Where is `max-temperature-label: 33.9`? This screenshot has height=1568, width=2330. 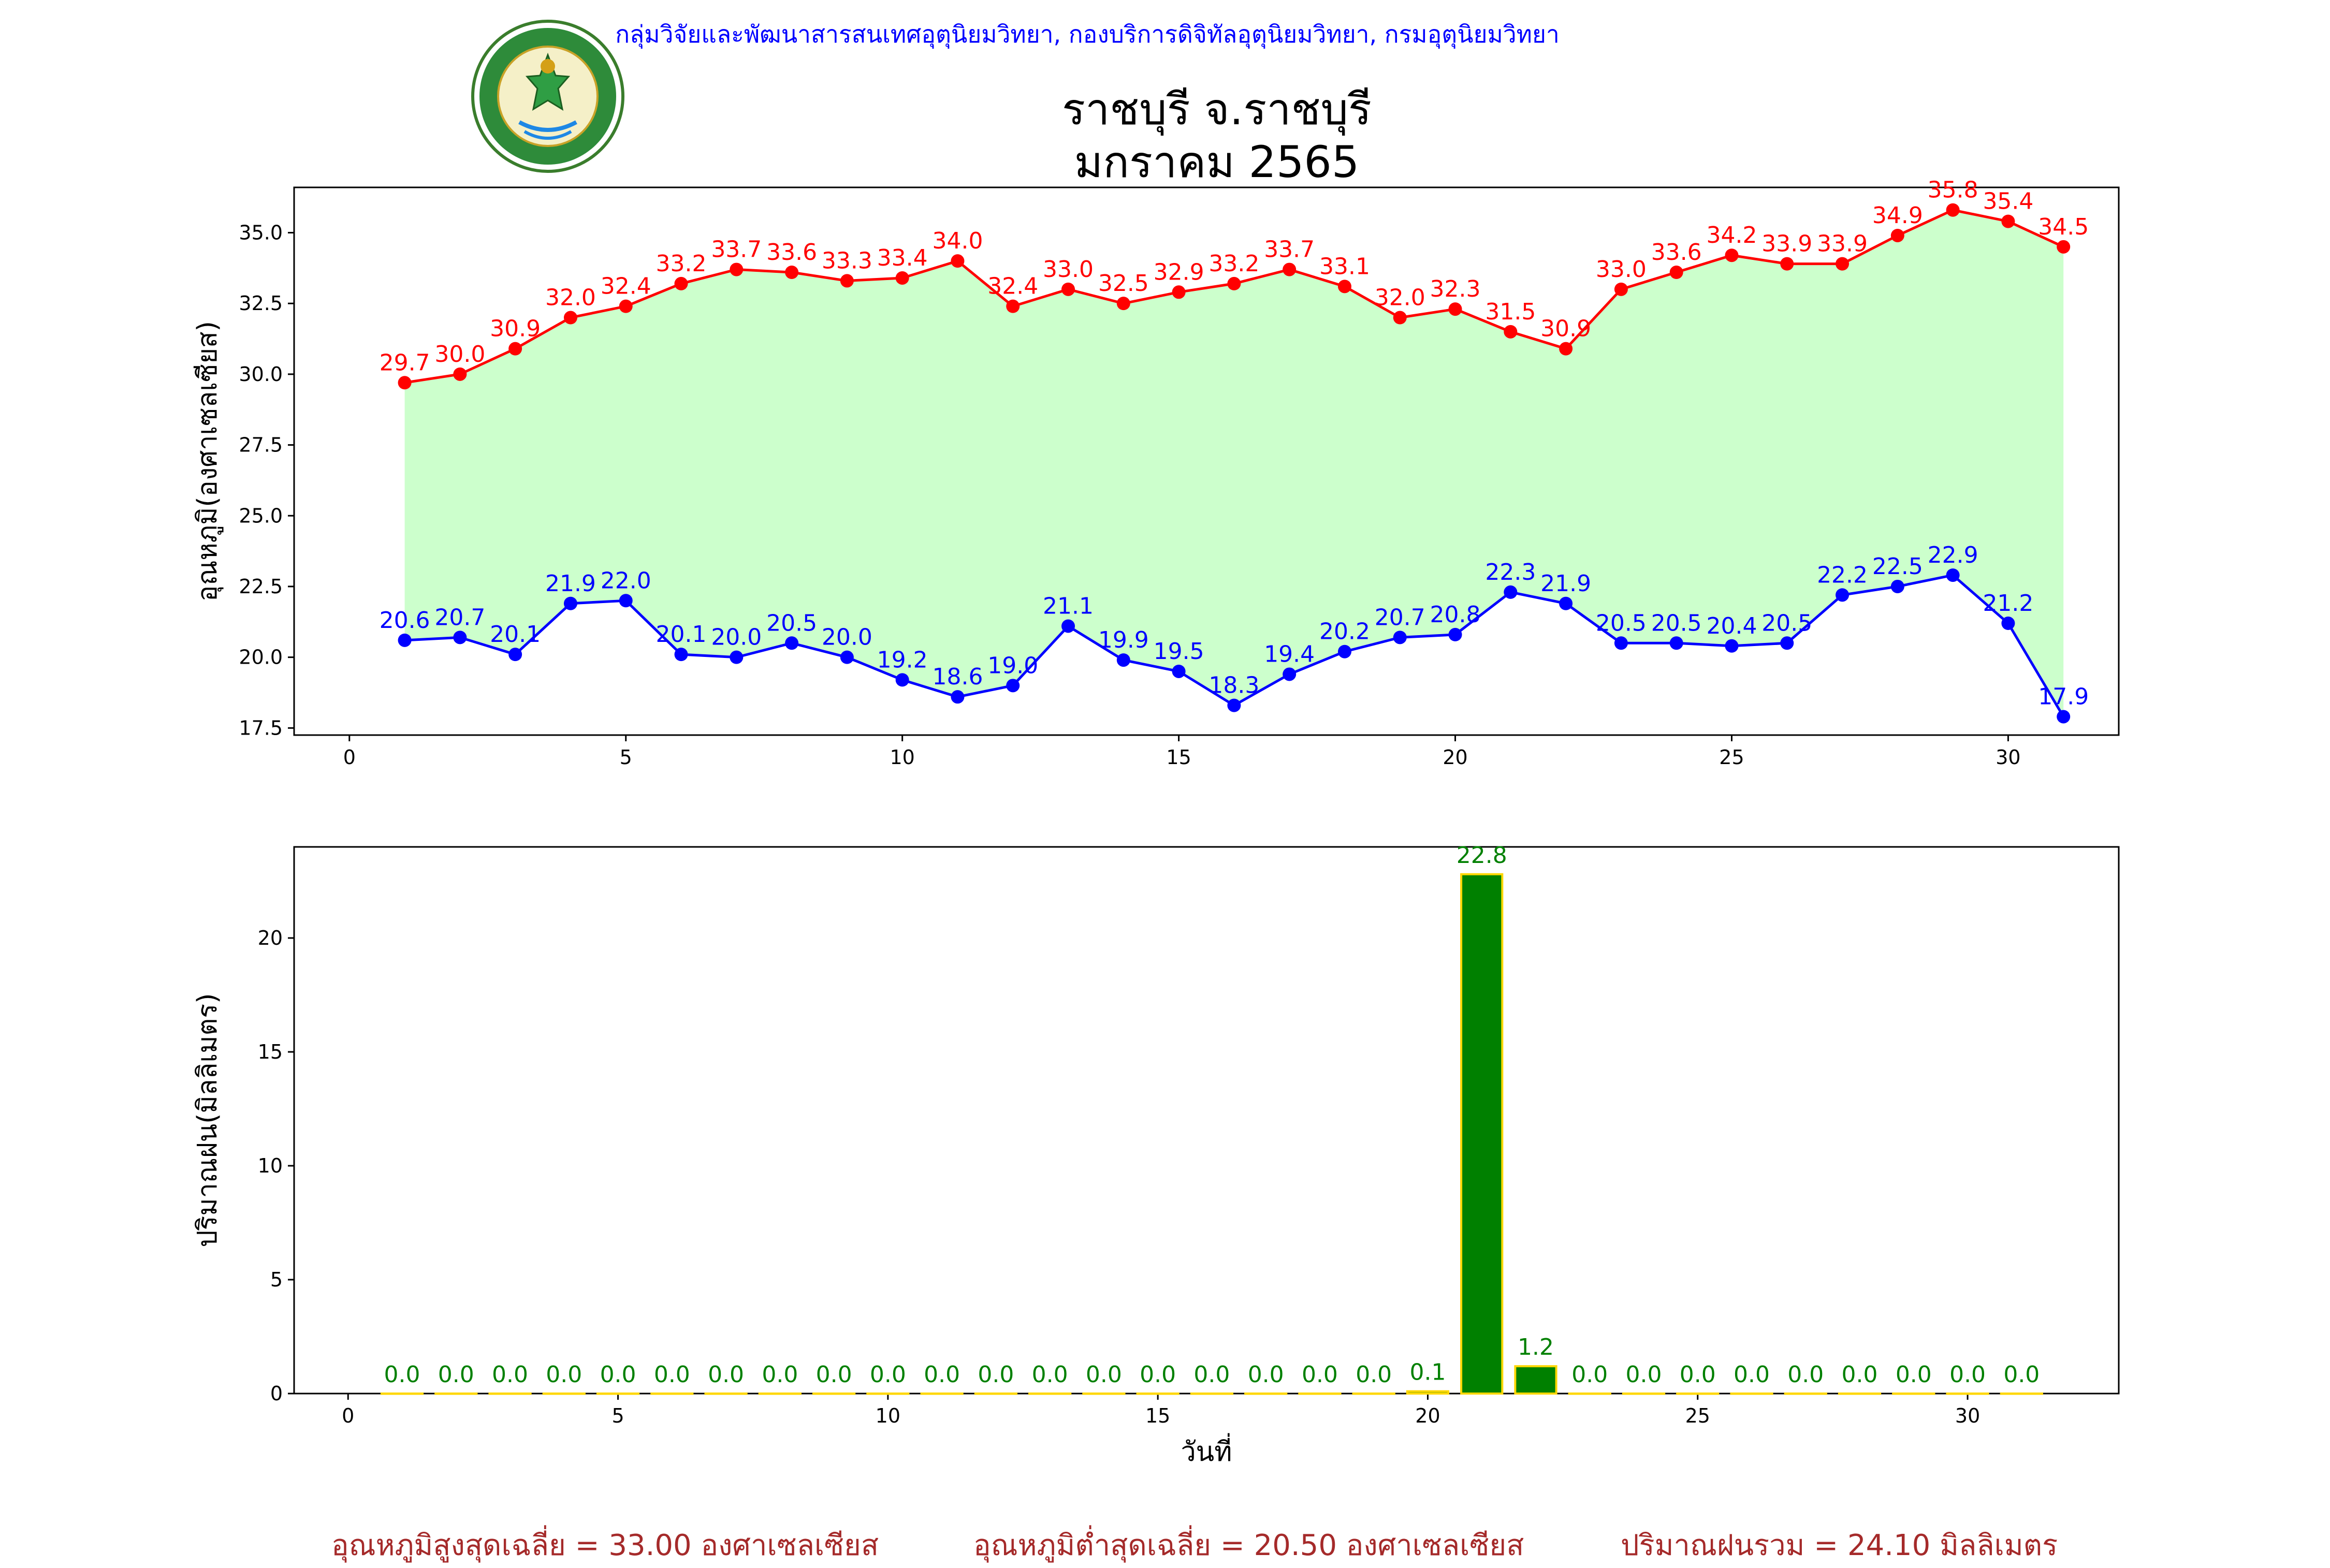 max-temperature-label: 33.9 is located at coordinates (1786, 244).